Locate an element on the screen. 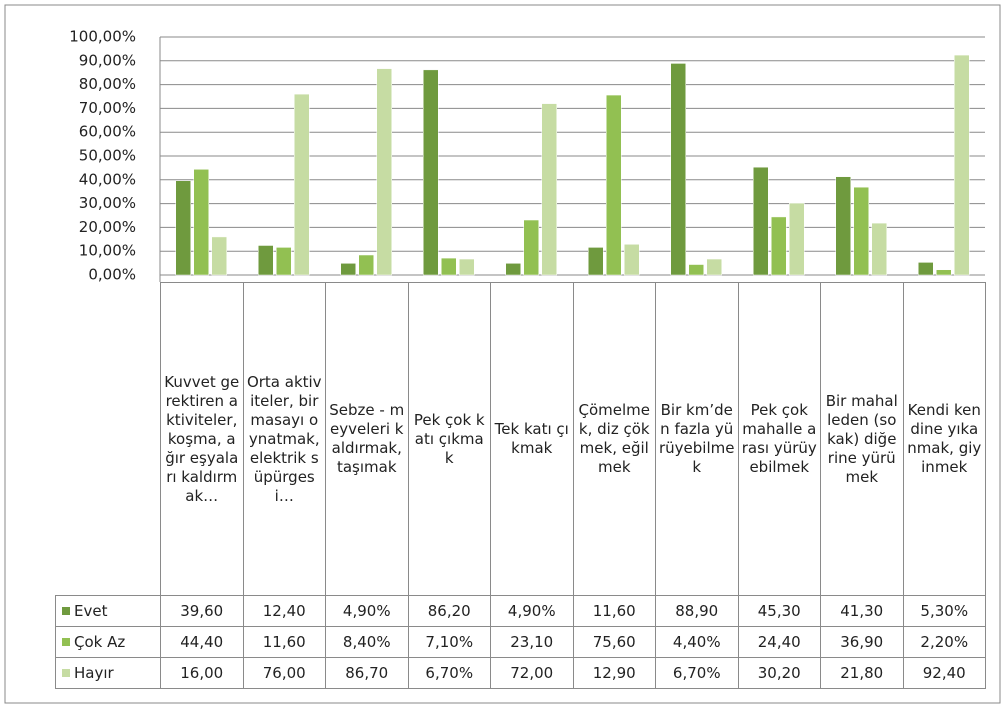  legend-label: Evet is located at coordinates (91, 610).